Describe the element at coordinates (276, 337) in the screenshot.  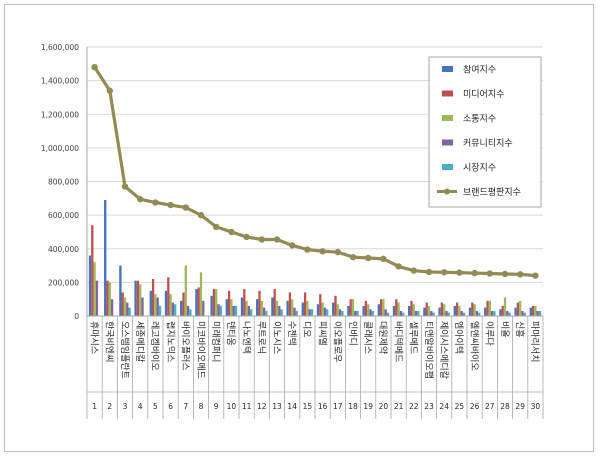
I see `x-category-label: 이노시스` at that location.